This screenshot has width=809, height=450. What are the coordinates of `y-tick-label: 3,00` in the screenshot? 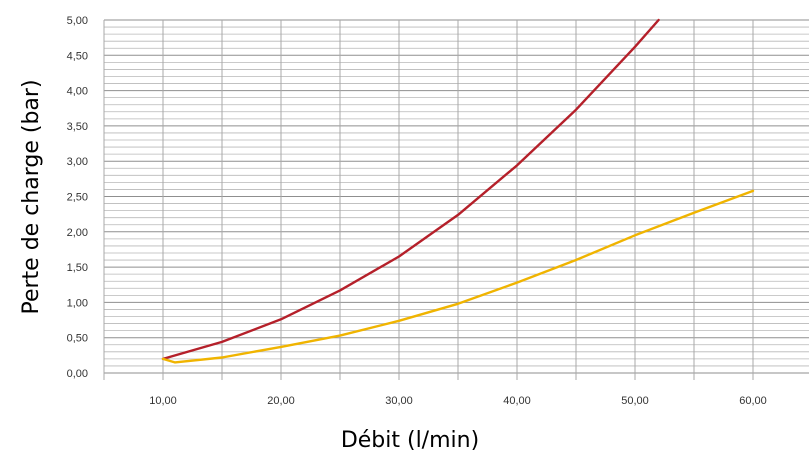 It's located at (77, 162).